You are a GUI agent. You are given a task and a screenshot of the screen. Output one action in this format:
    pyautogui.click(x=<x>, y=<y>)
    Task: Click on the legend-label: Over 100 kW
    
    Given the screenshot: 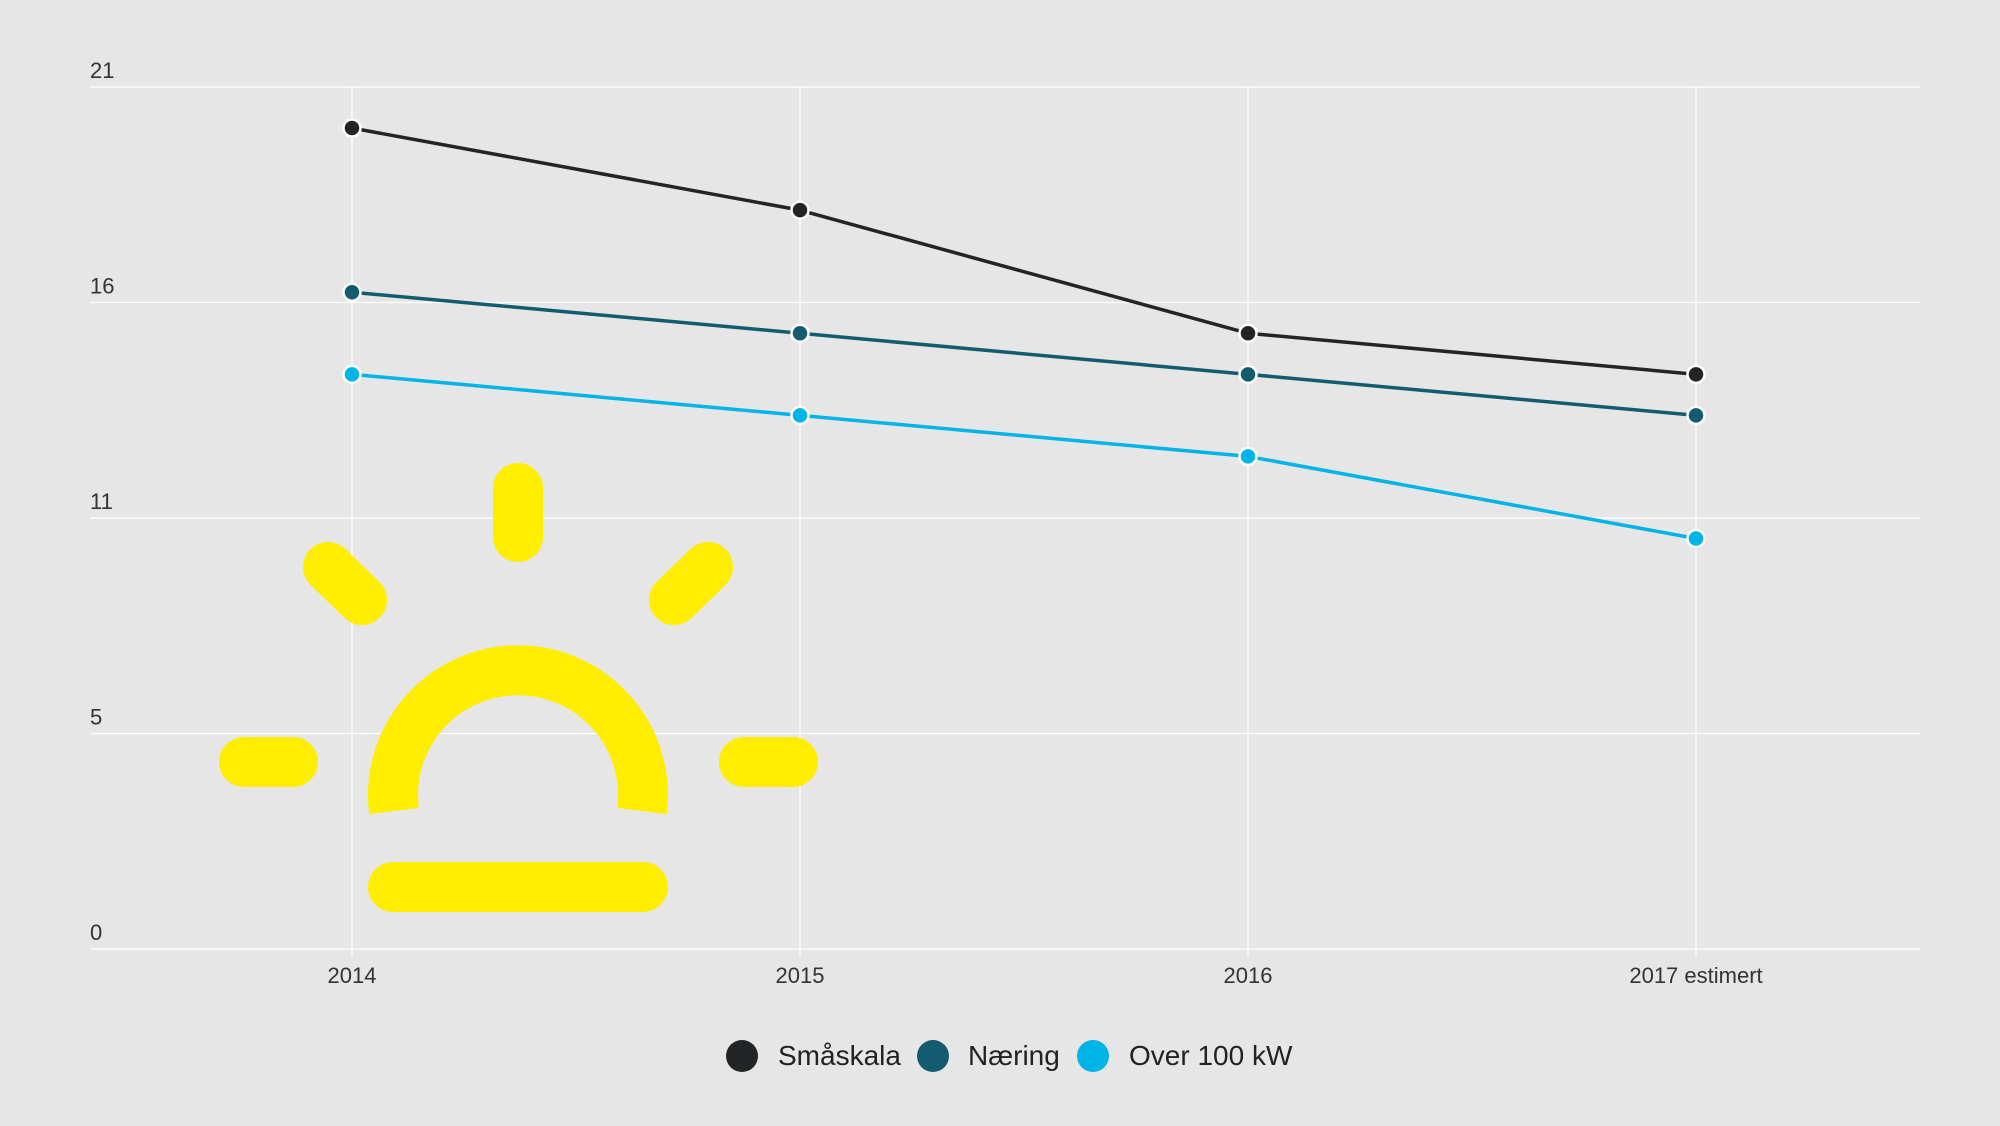 What is the action you would take?
    pyautogui.click(x=1211, y=1055)
    